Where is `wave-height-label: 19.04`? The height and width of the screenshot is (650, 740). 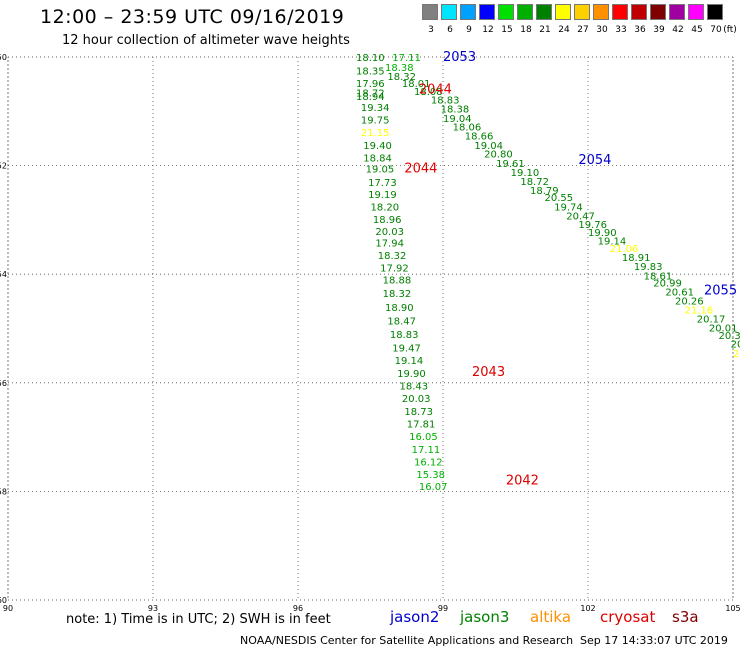
wave-height-label: 19.04 is located at coordinates (457, 119).